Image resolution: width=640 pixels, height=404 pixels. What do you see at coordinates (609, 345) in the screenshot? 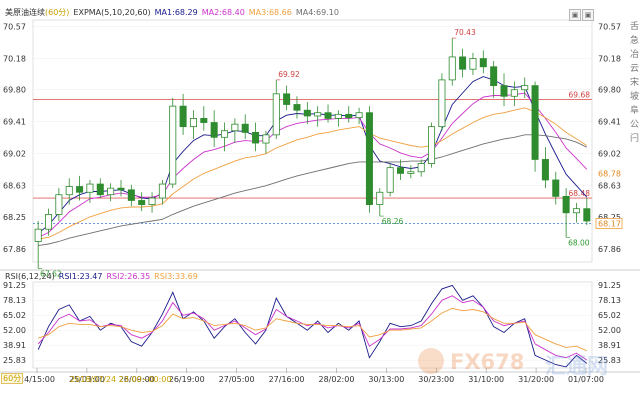
I see `rsi-y-tick-right: 38.91` at bounding box center [609, 345].